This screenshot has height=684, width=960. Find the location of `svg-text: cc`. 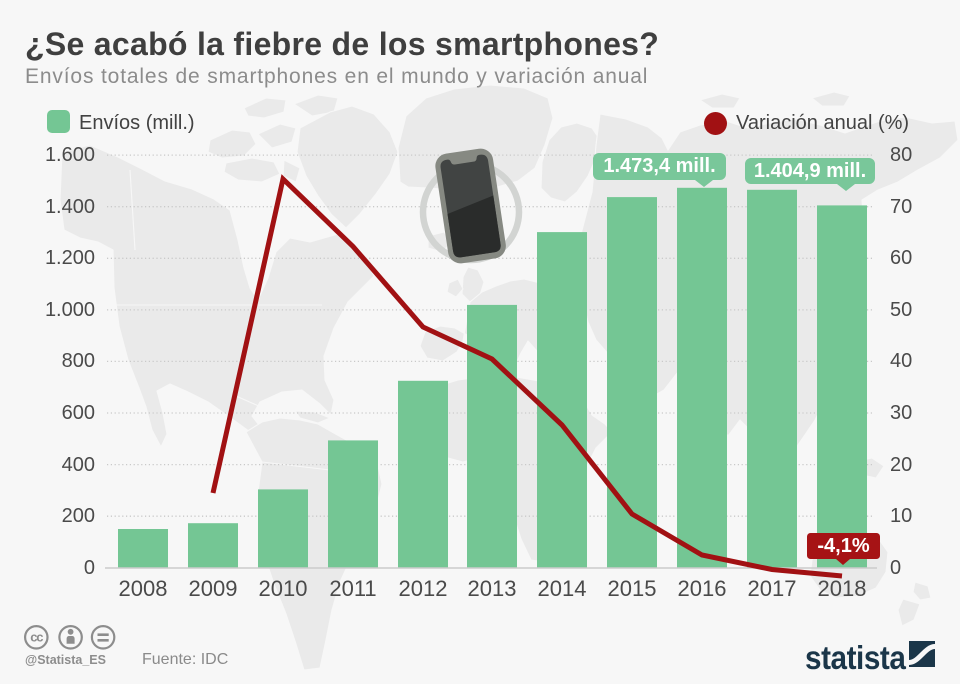

svg-text: cc is located at coordinates (36, 637).